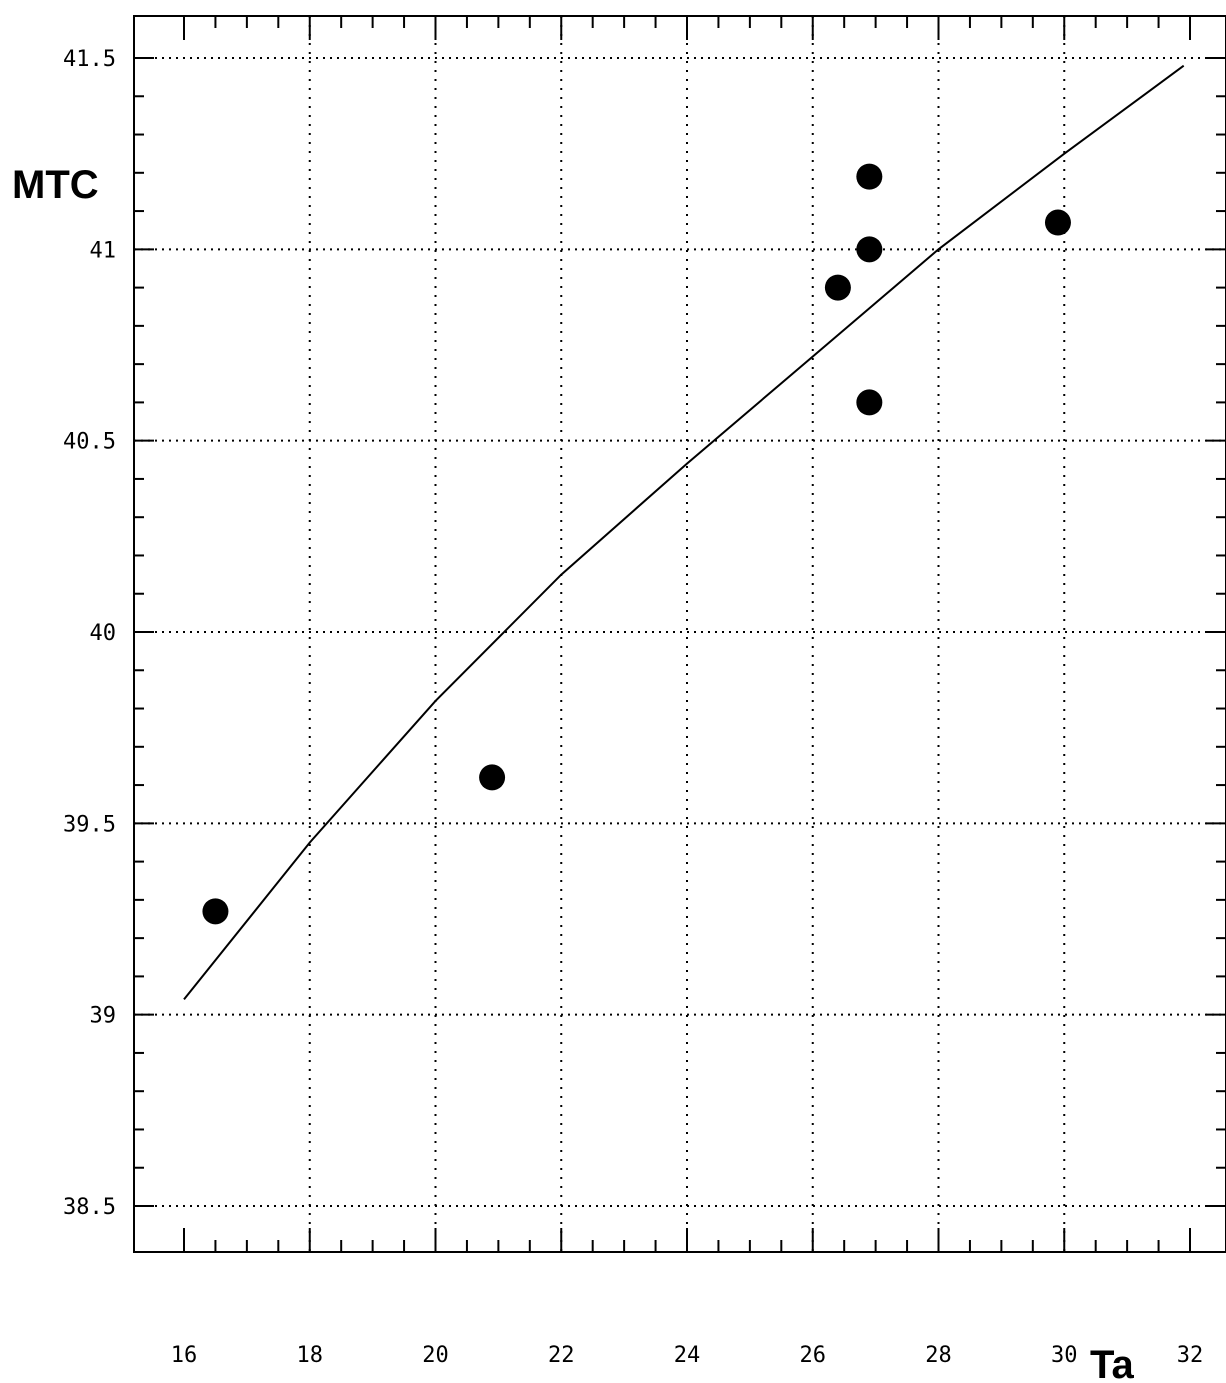  I want to click on y-tick-label: 39.5, so click(89, 824).